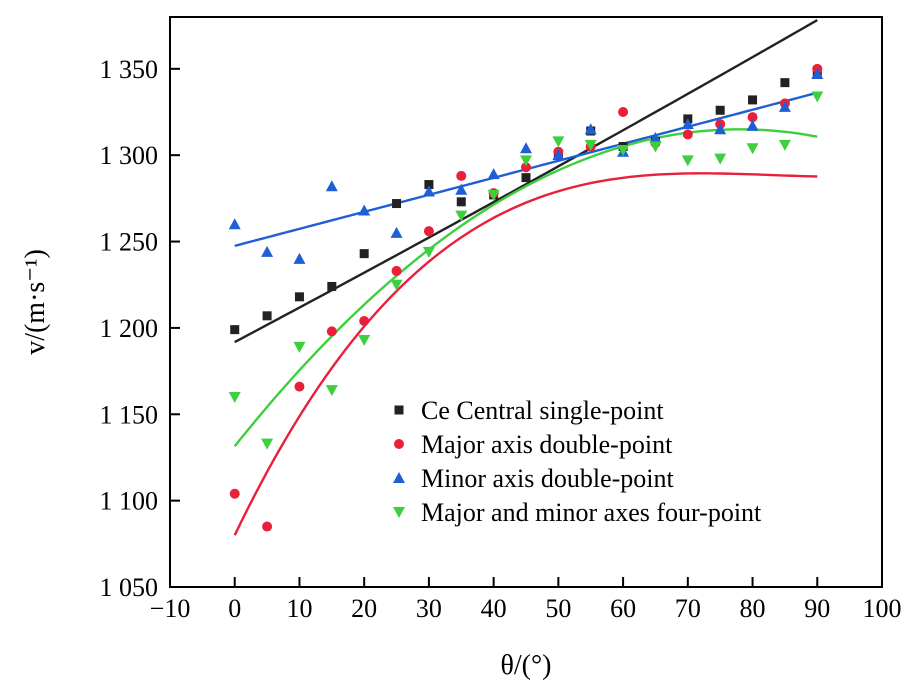  Describe the element at coordinates (129, 69) in the screenshot. I see `y-tick-label: 1 350` at that location.